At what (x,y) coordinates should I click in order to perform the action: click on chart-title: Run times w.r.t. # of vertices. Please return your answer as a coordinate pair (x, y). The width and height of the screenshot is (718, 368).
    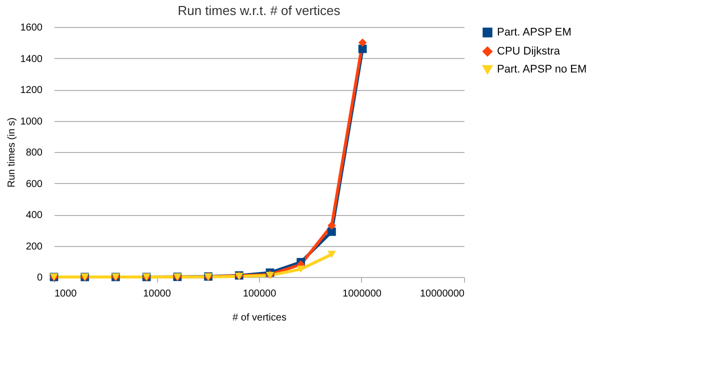
    Looking at the image, I should click on (259, 10).